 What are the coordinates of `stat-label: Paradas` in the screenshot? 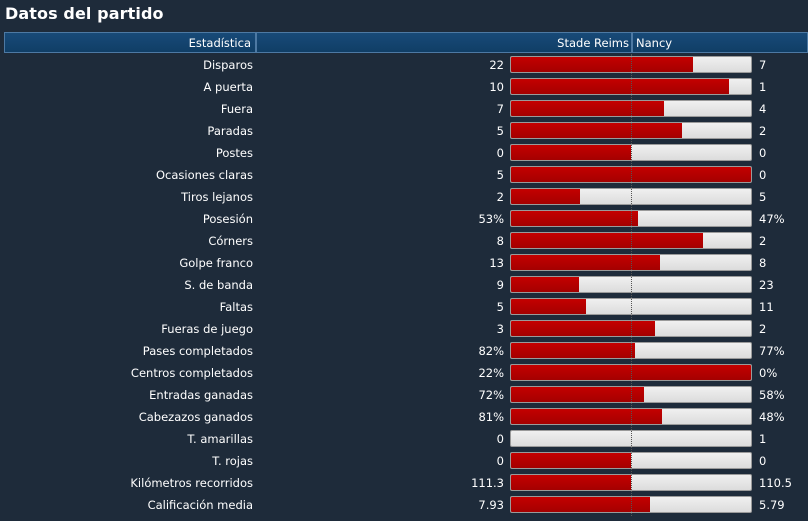 It's located at (230, 131).